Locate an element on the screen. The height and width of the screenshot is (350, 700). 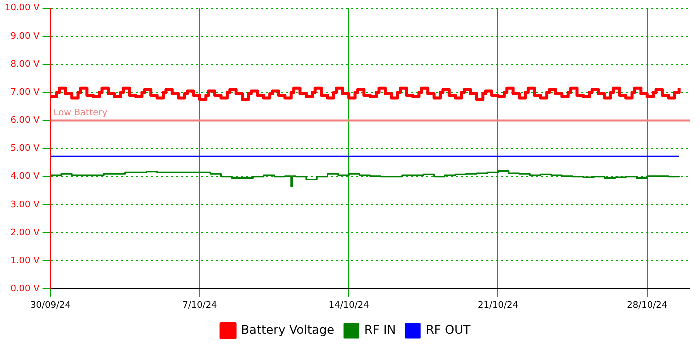
legend-label: Battery Voltage is located at coordinates (288, 330).